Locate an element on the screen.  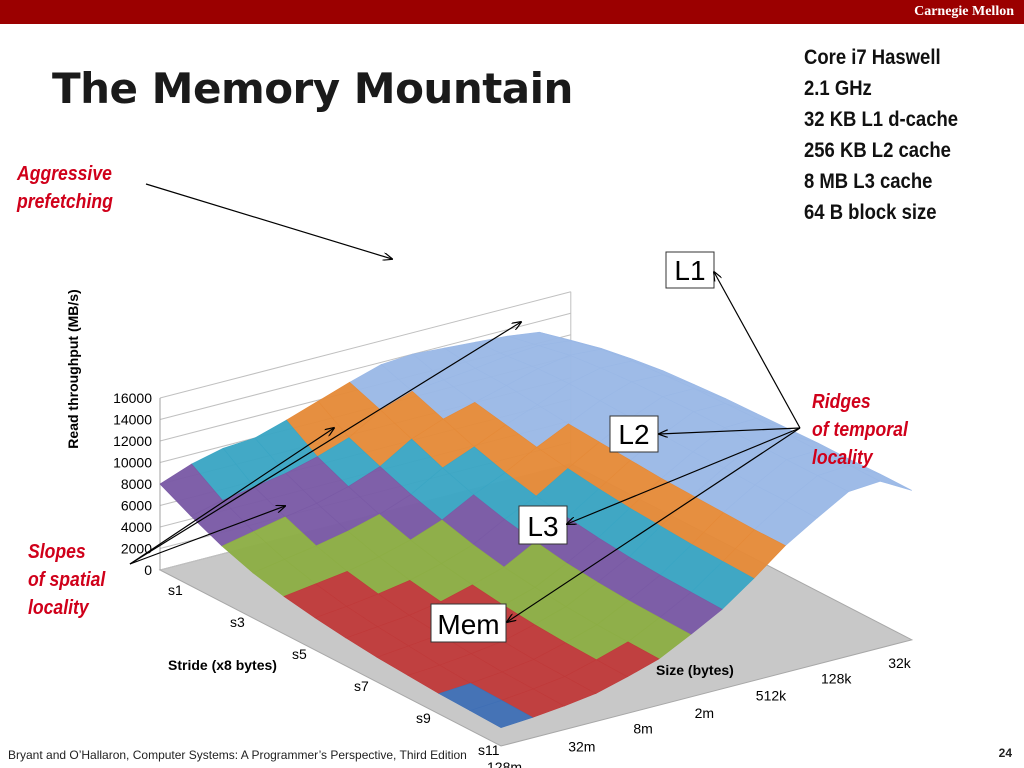
size-tick-label: 128k is located at coordinates (836, 678).